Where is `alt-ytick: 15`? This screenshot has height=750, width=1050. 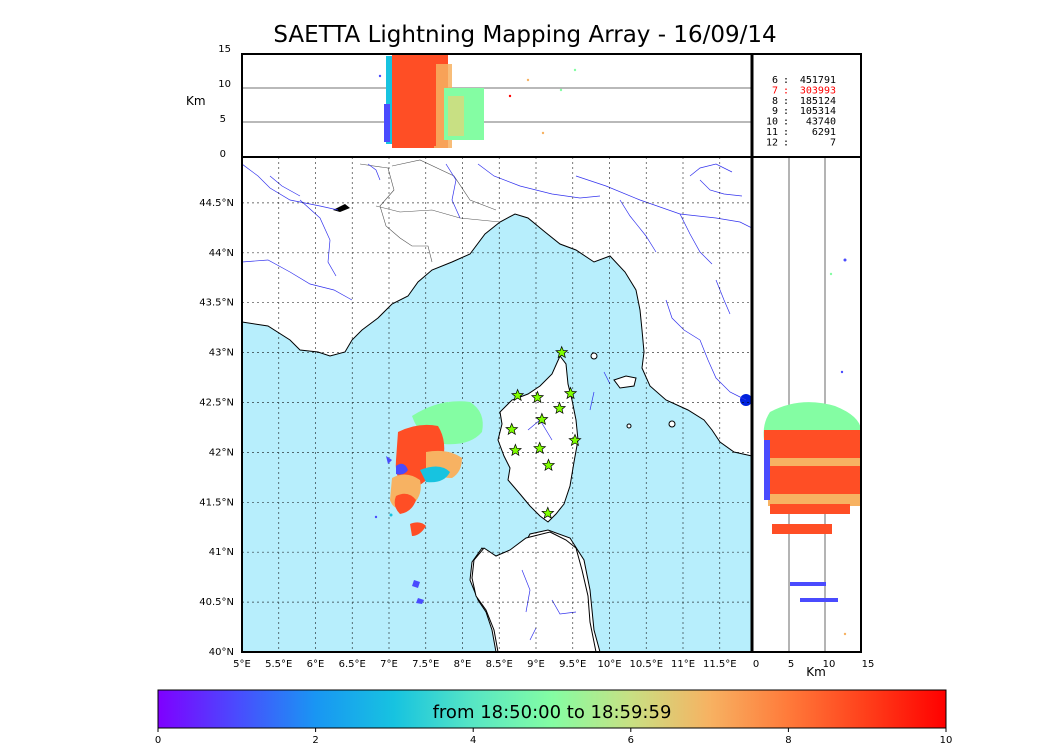
alt-ytick: 15 is located at coordinates (224, 49).